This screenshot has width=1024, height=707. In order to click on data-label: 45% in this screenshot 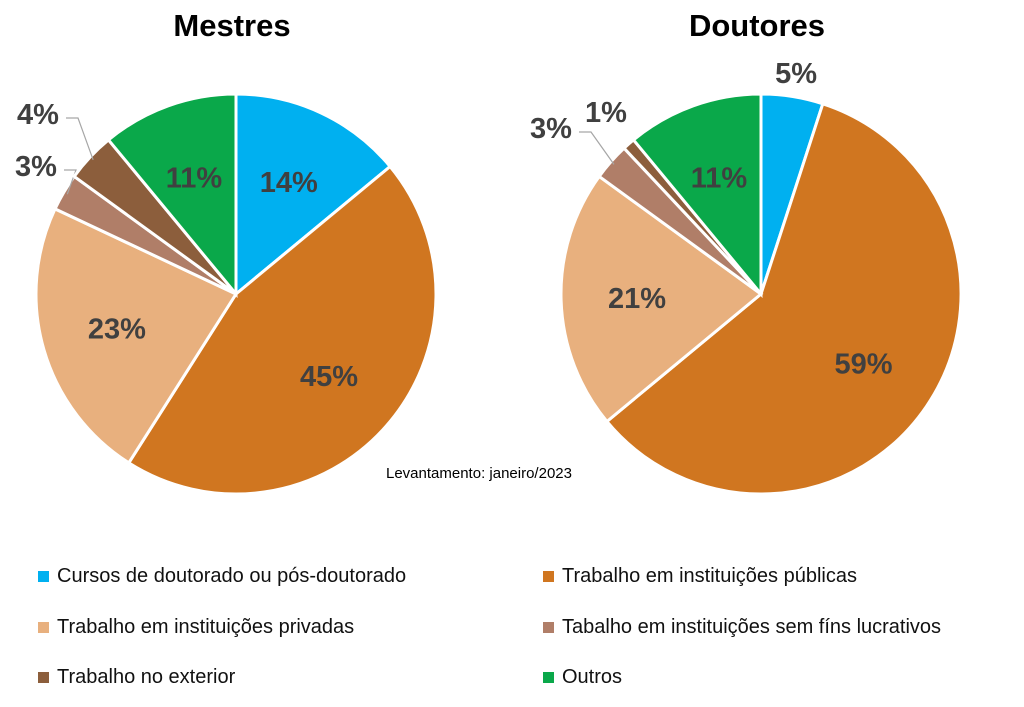, I will do `click(329, 377)`.